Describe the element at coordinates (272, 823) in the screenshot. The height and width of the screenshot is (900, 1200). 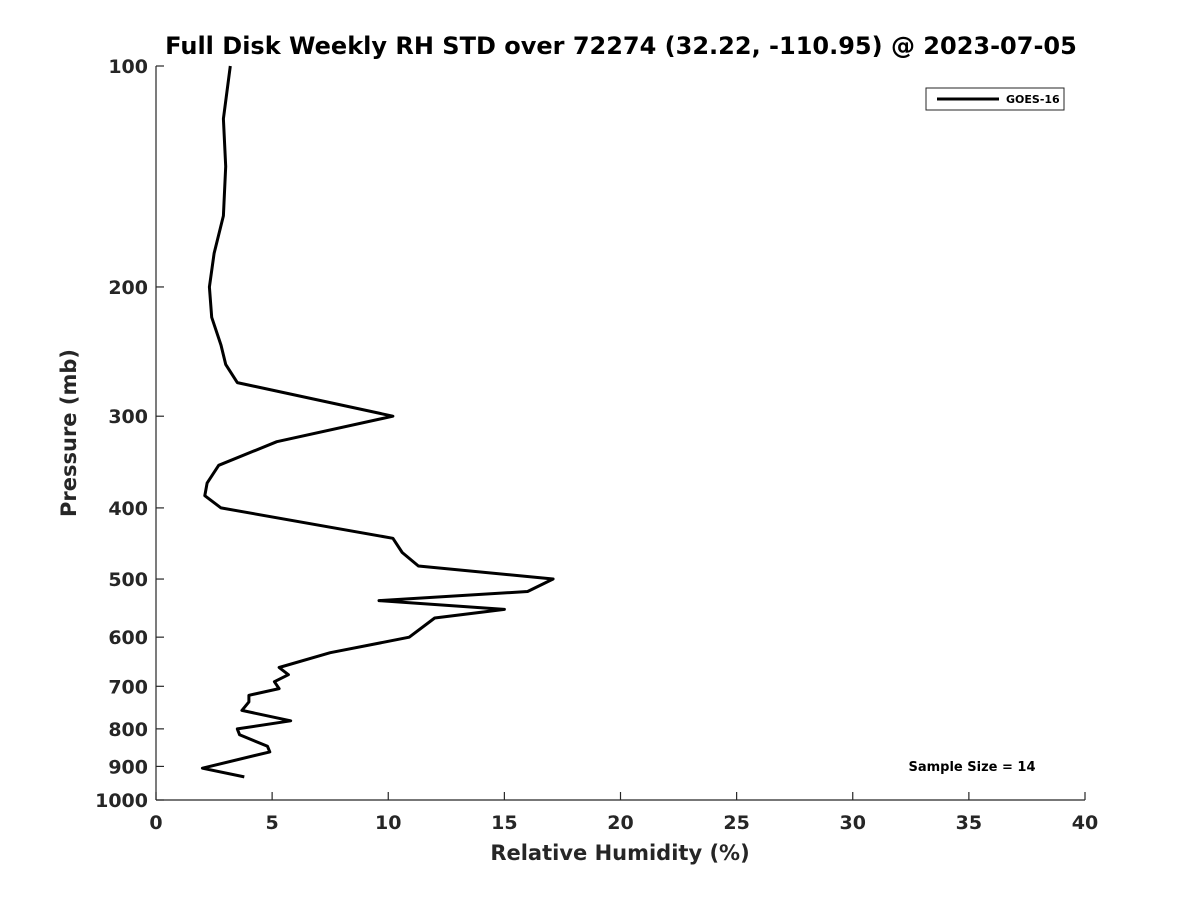
I see `x-tick-label: 5` at that location.